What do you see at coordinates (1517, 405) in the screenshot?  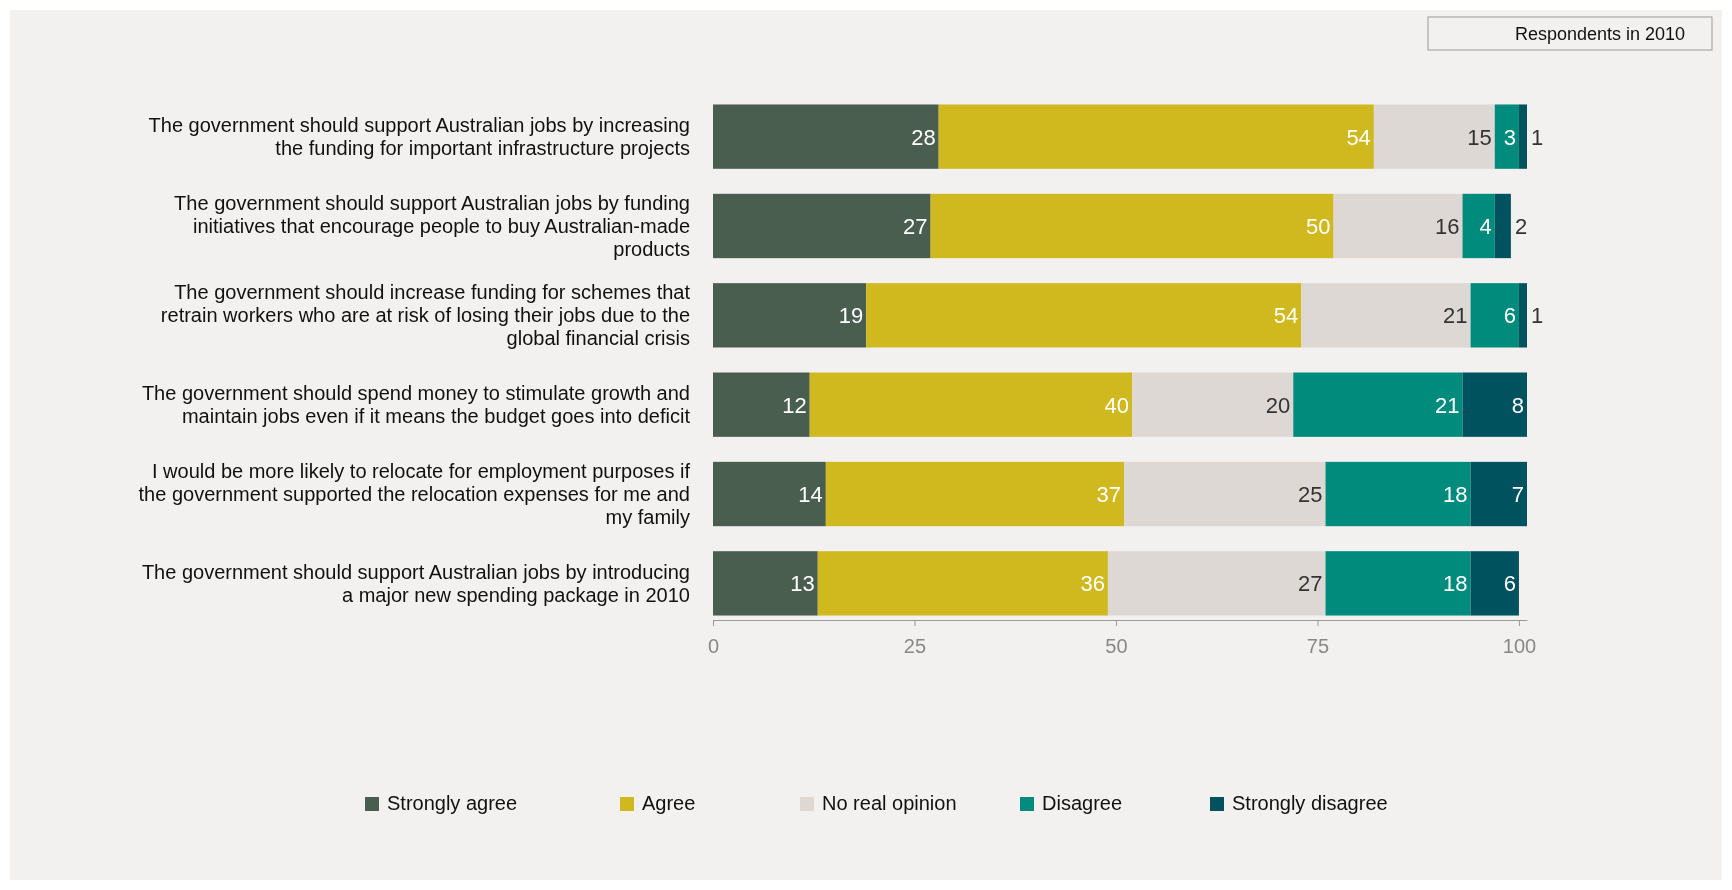 I see `data-label: 8` at bounding box center [1517, 405].